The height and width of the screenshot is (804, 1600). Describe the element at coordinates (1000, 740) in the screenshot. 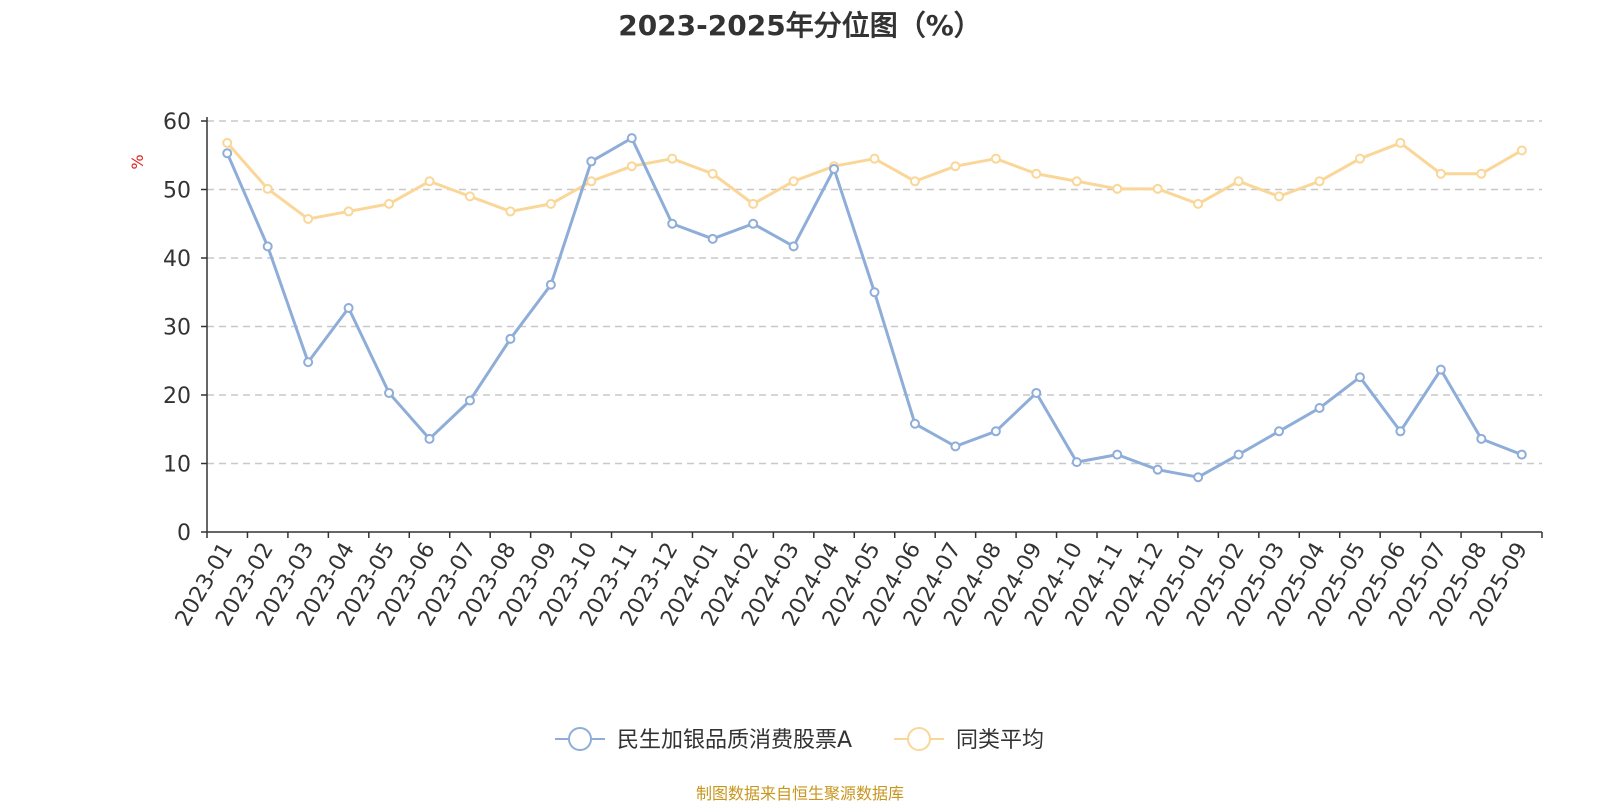

I see `legend-label-1: 同类平均` at that location.